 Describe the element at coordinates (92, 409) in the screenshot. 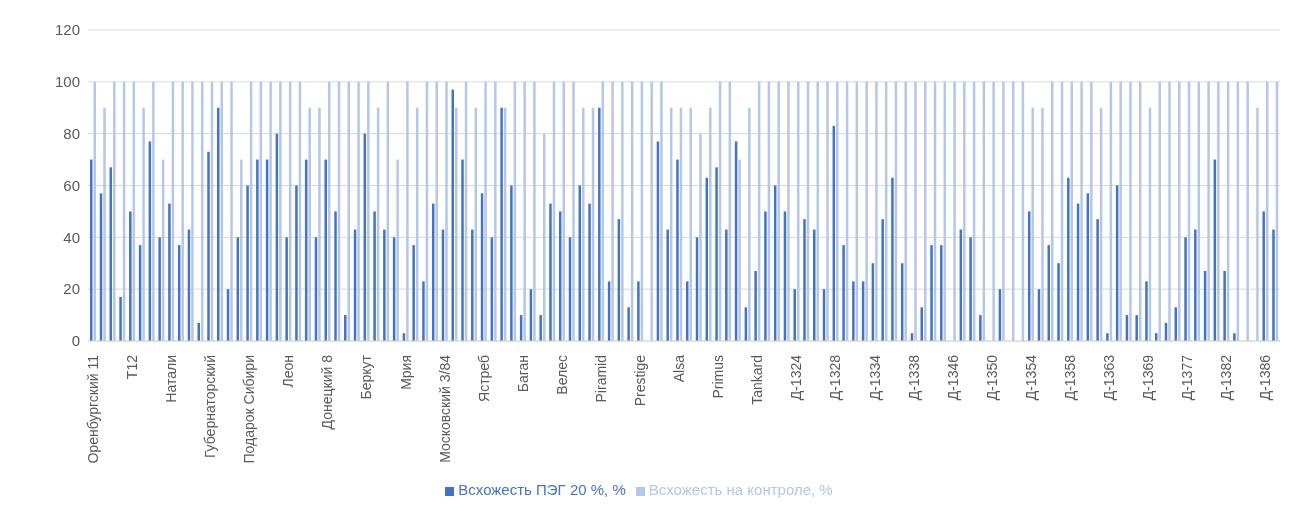

I see `x-tick-label: Оренбургский 11` at that location.